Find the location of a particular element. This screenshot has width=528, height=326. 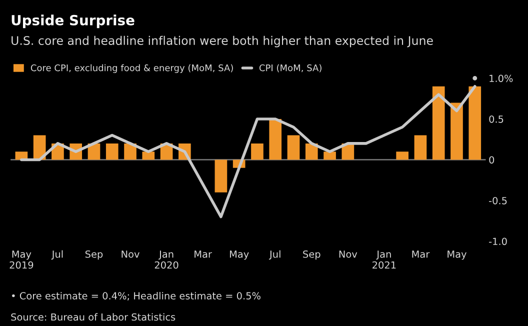

y-tick-label: 0 is located at coordinates (491, 160).